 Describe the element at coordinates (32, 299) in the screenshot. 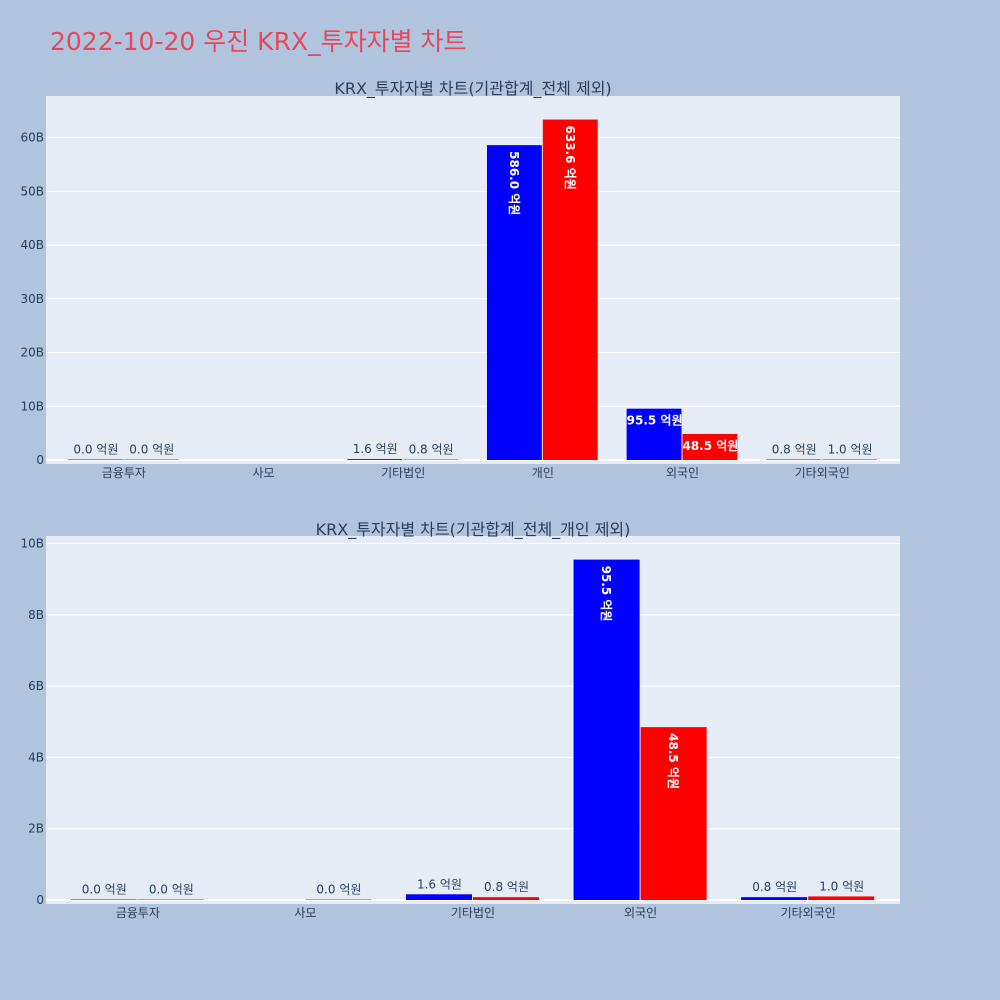

I see `y-tick-label: 30B` at that location.